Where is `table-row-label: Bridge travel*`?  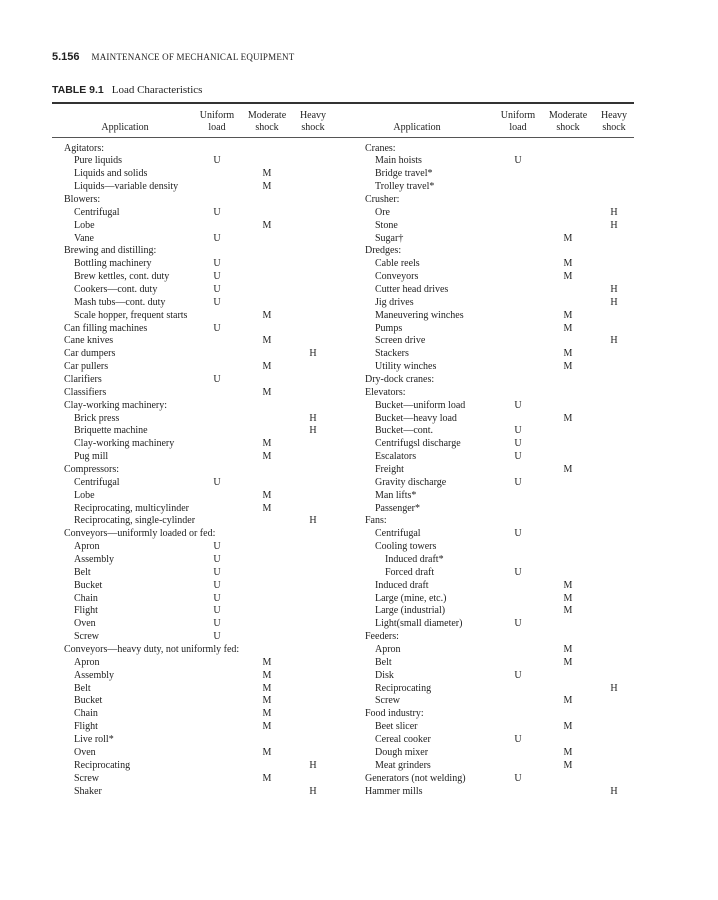 table-row-label: Bridge travel* is located at coordinates (404, 174).